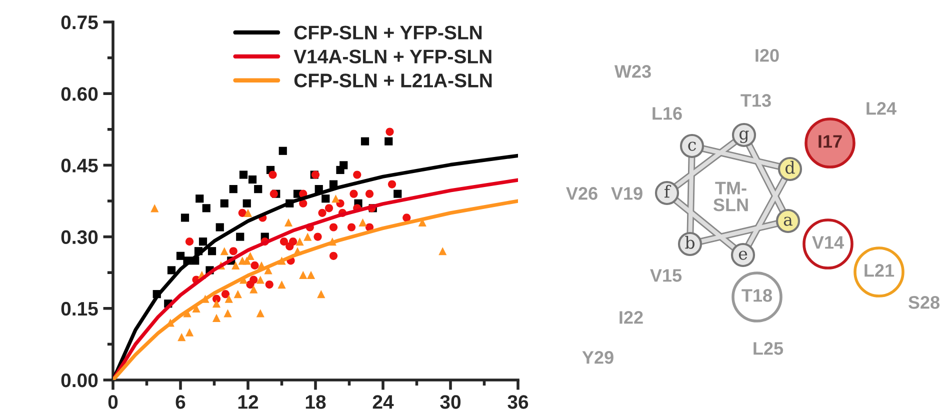 This screenshot has height=413, width=944. Describe the element at coordinates (757, 295) in the screenshot. I see `text: T18` at that location.